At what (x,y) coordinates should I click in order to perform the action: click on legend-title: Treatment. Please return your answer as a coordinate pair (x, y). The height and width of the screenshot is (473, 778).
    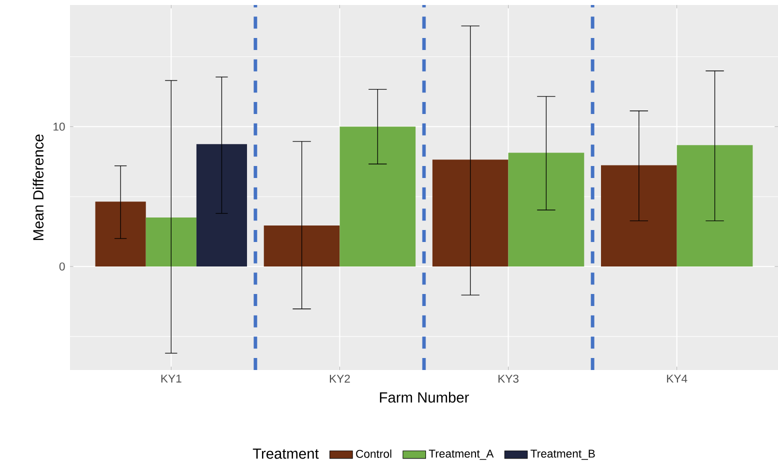
    Looking at the image, I should click on (285, 453).